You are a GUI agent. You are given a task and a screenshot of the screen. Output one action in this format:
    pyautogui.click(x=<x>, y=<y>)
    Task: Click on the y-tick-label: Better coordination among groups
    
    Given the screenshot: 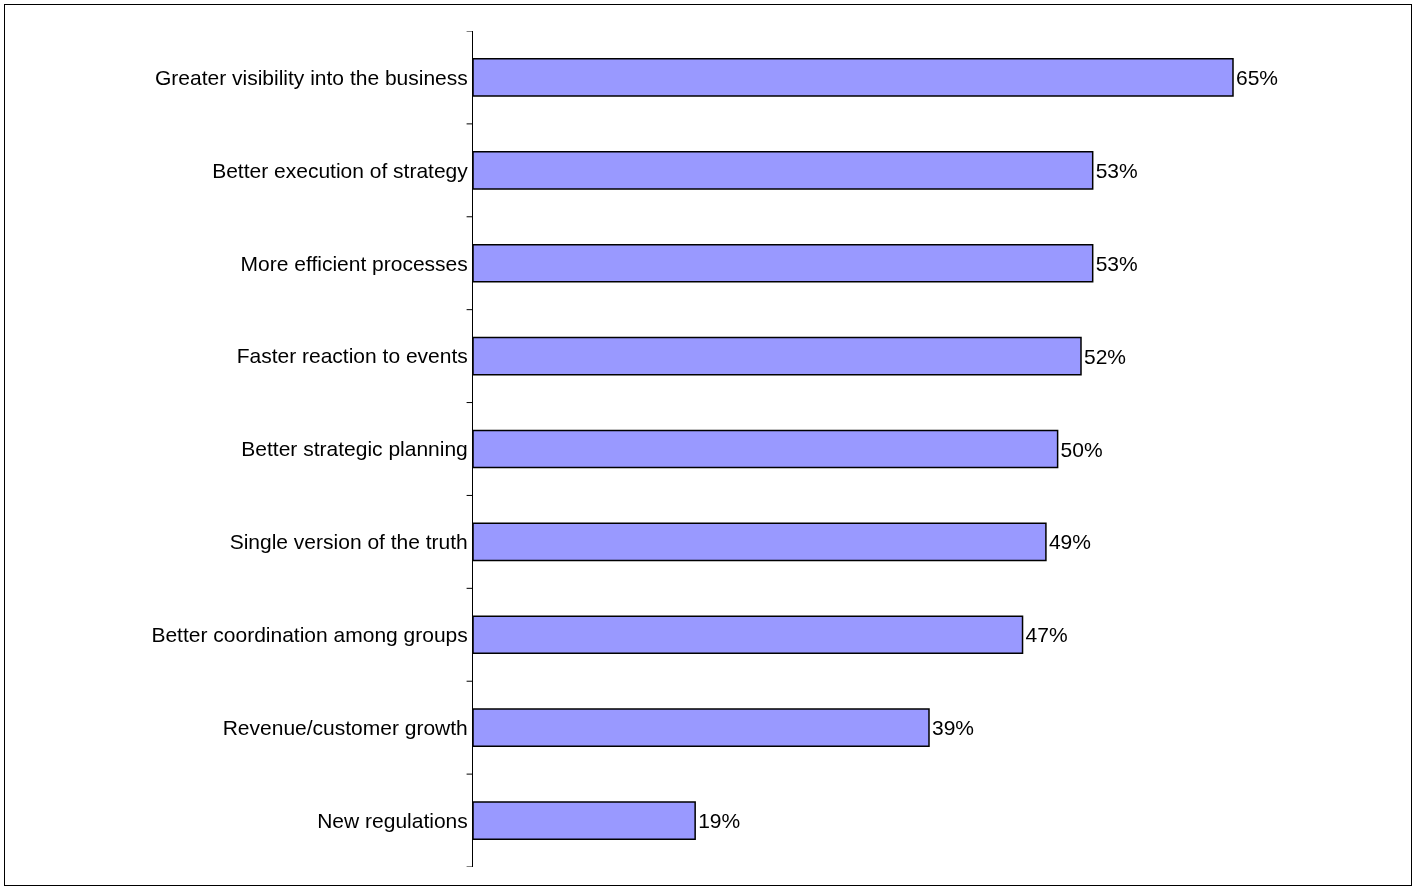 What is the action you would take?
    pyautogui.click(x=309, y=635)
    